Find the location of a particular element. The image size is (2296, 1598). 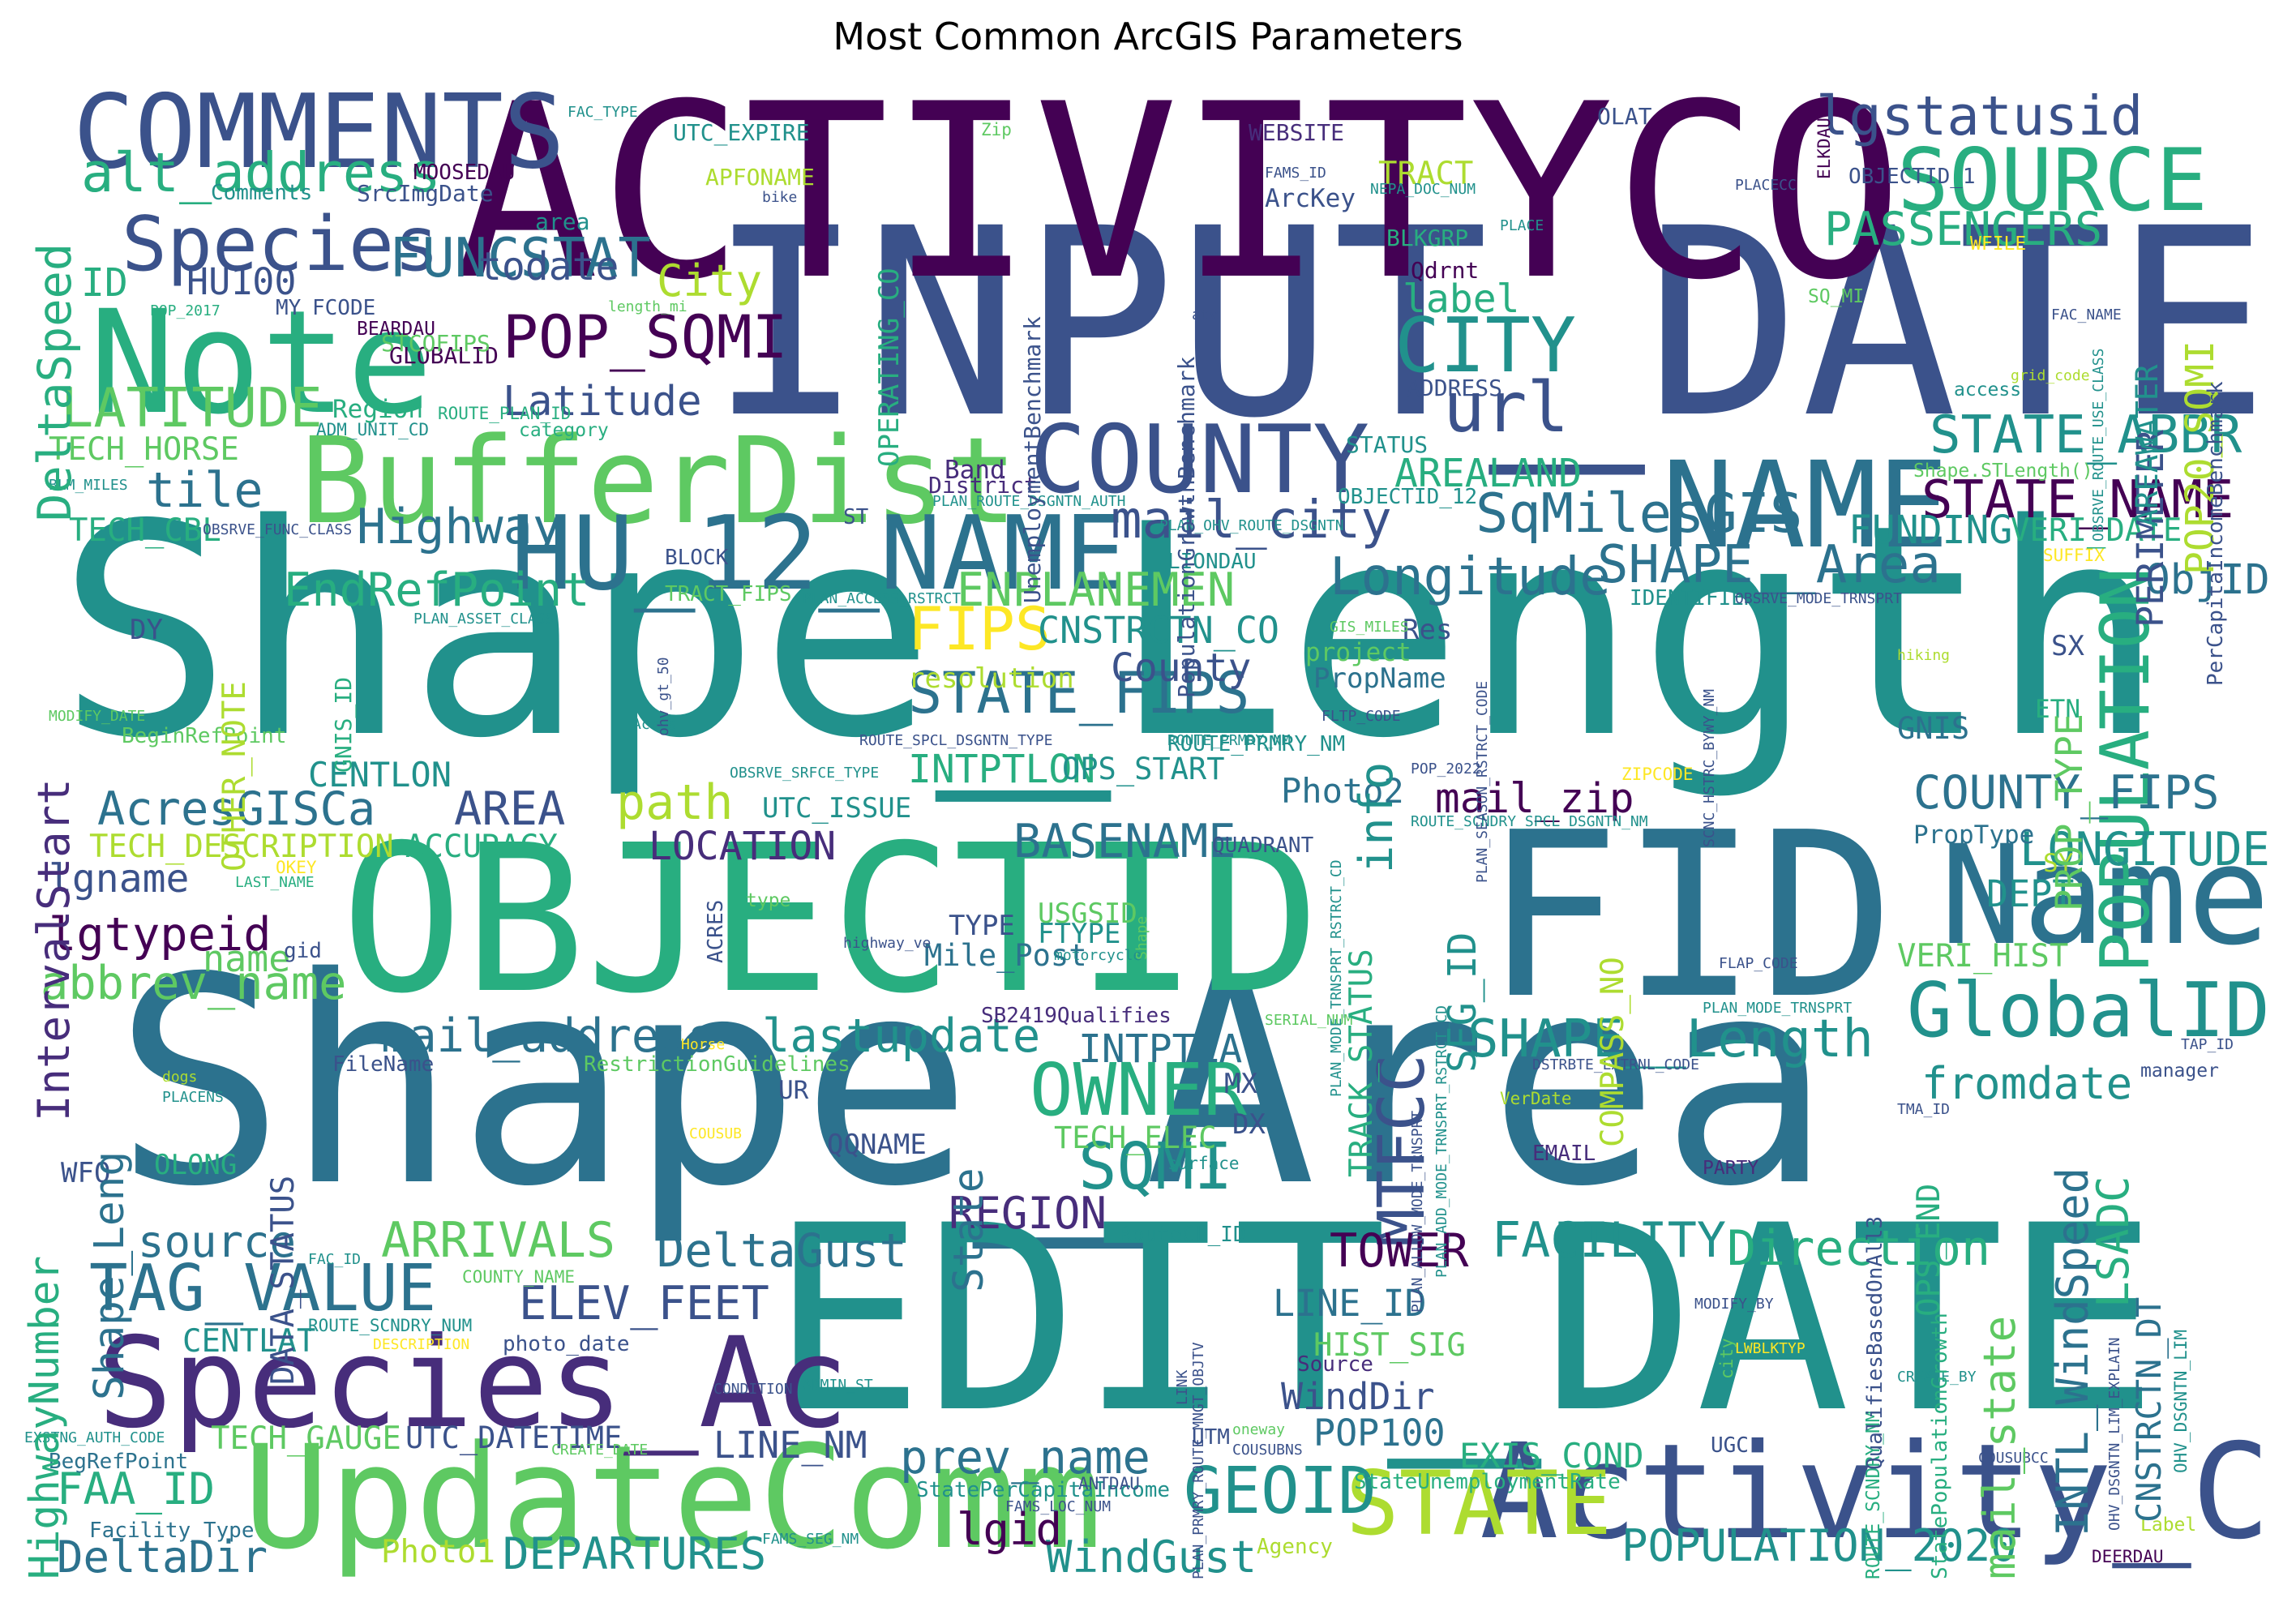

word-state-abbr: STATE_ABBR is located at coordinates (2086, 435).